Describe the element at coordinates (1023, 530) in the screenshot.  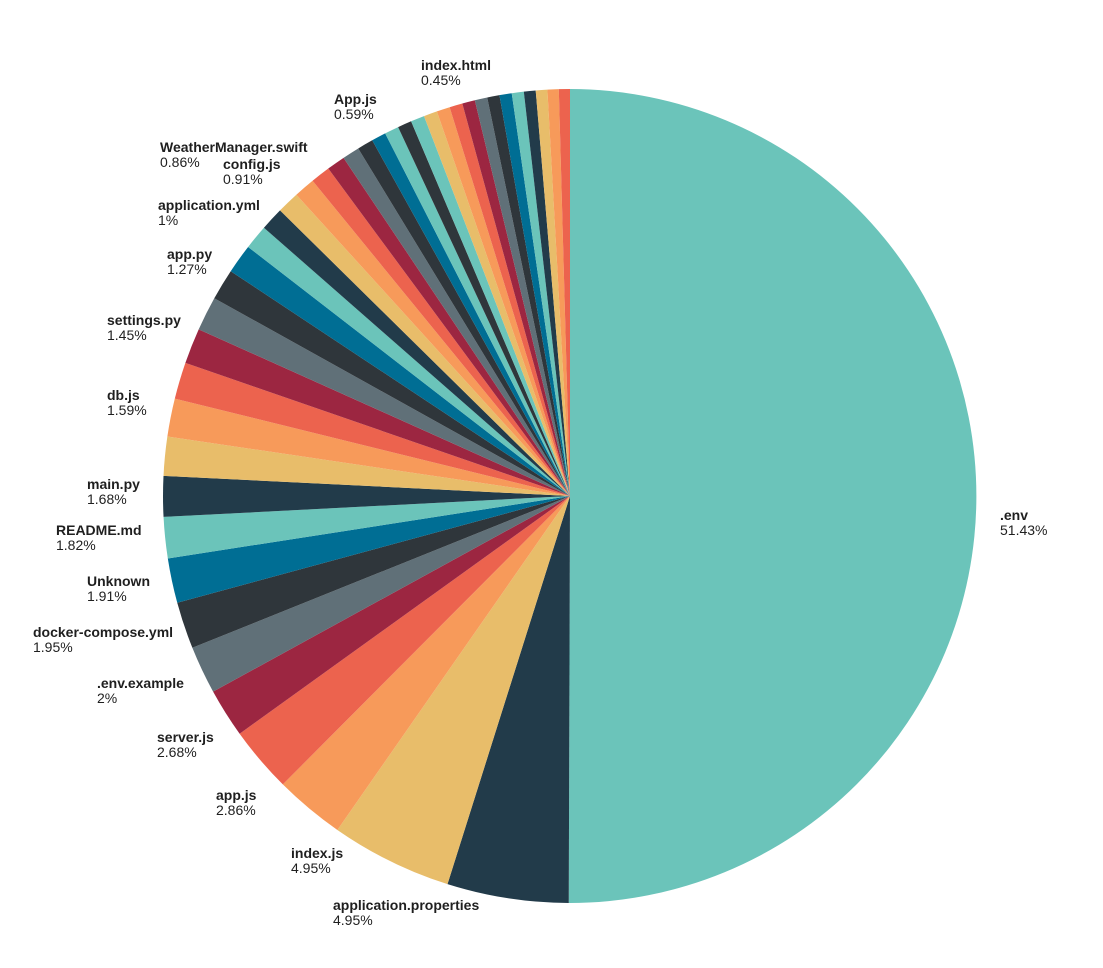
I see `slice-label-percent: 51.43%` at that location.